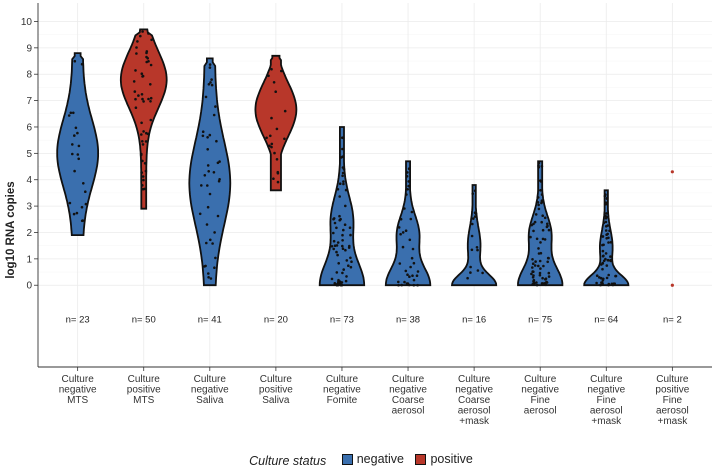 This screenshot has height=470, width=722. Describe the element at coordinates (444, 459) in the screenshot. I see `legend-item-positive: positive` at that location.